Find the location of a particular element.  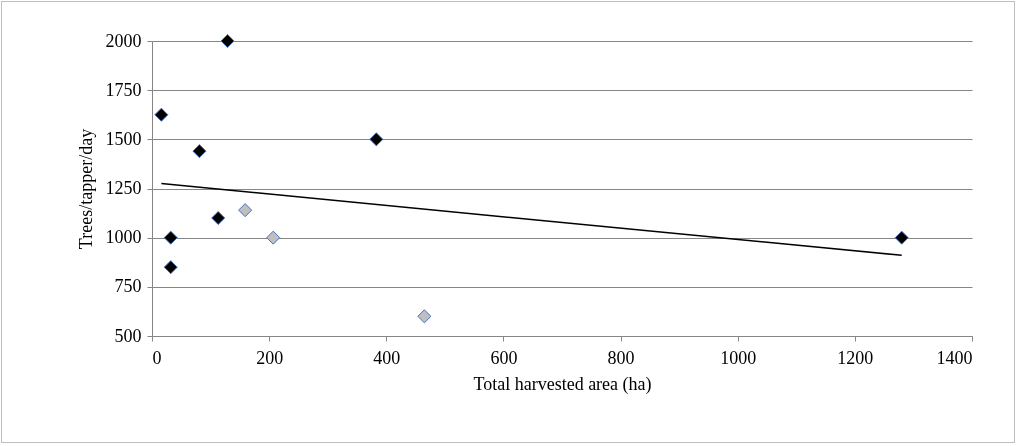

y-tick-label: 2000 is located at coordinates (123, 40).